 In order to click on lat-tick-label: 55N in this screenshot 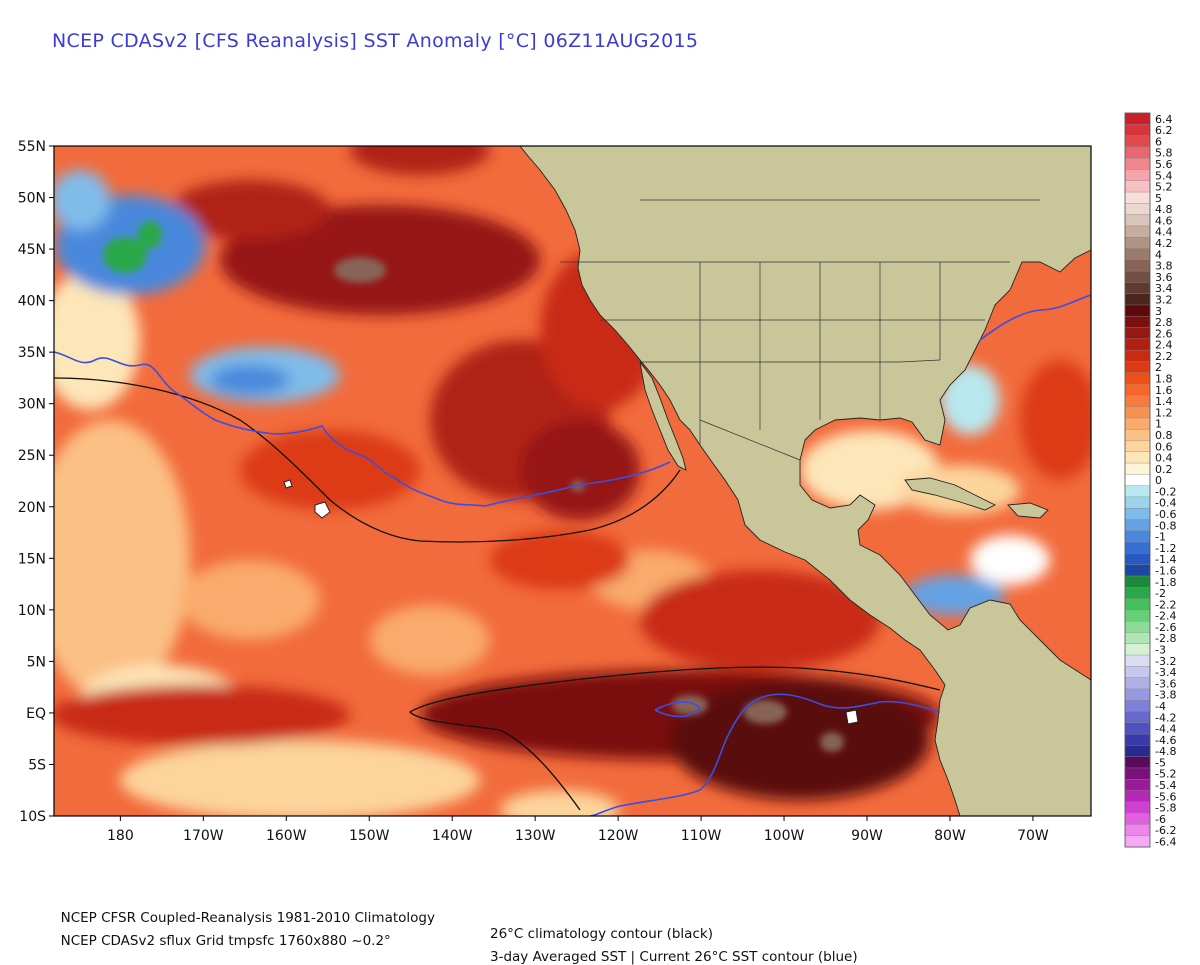, I will do `click(32, 147)`.